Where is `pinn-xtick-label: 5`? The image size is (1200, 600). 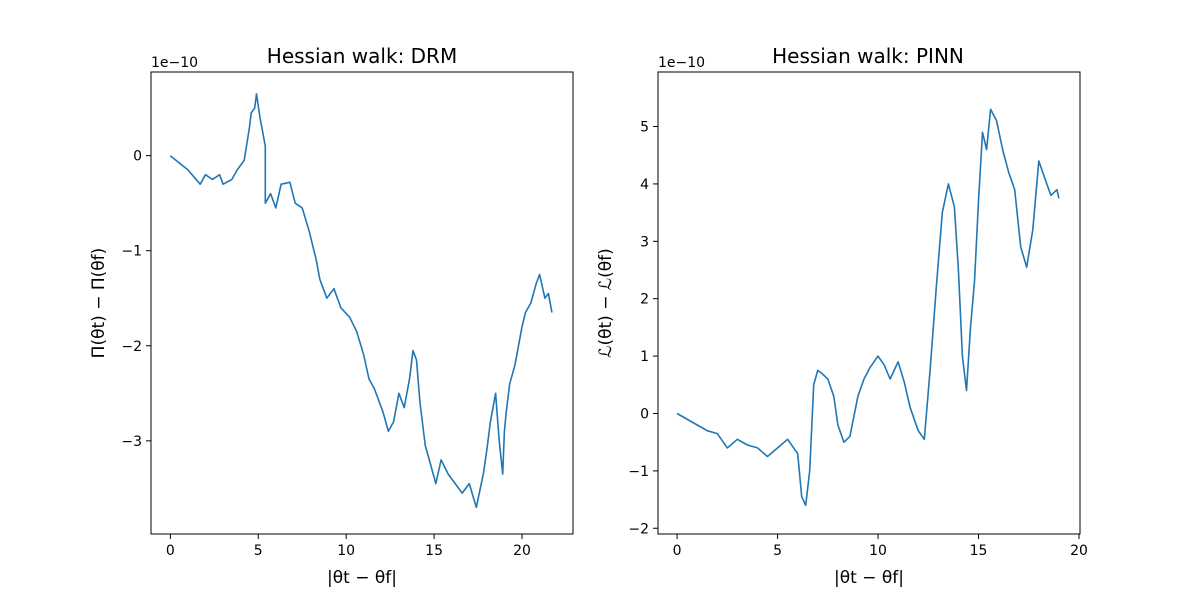
pinn-xtick-label: 5 is located at coordinates (777, 551).